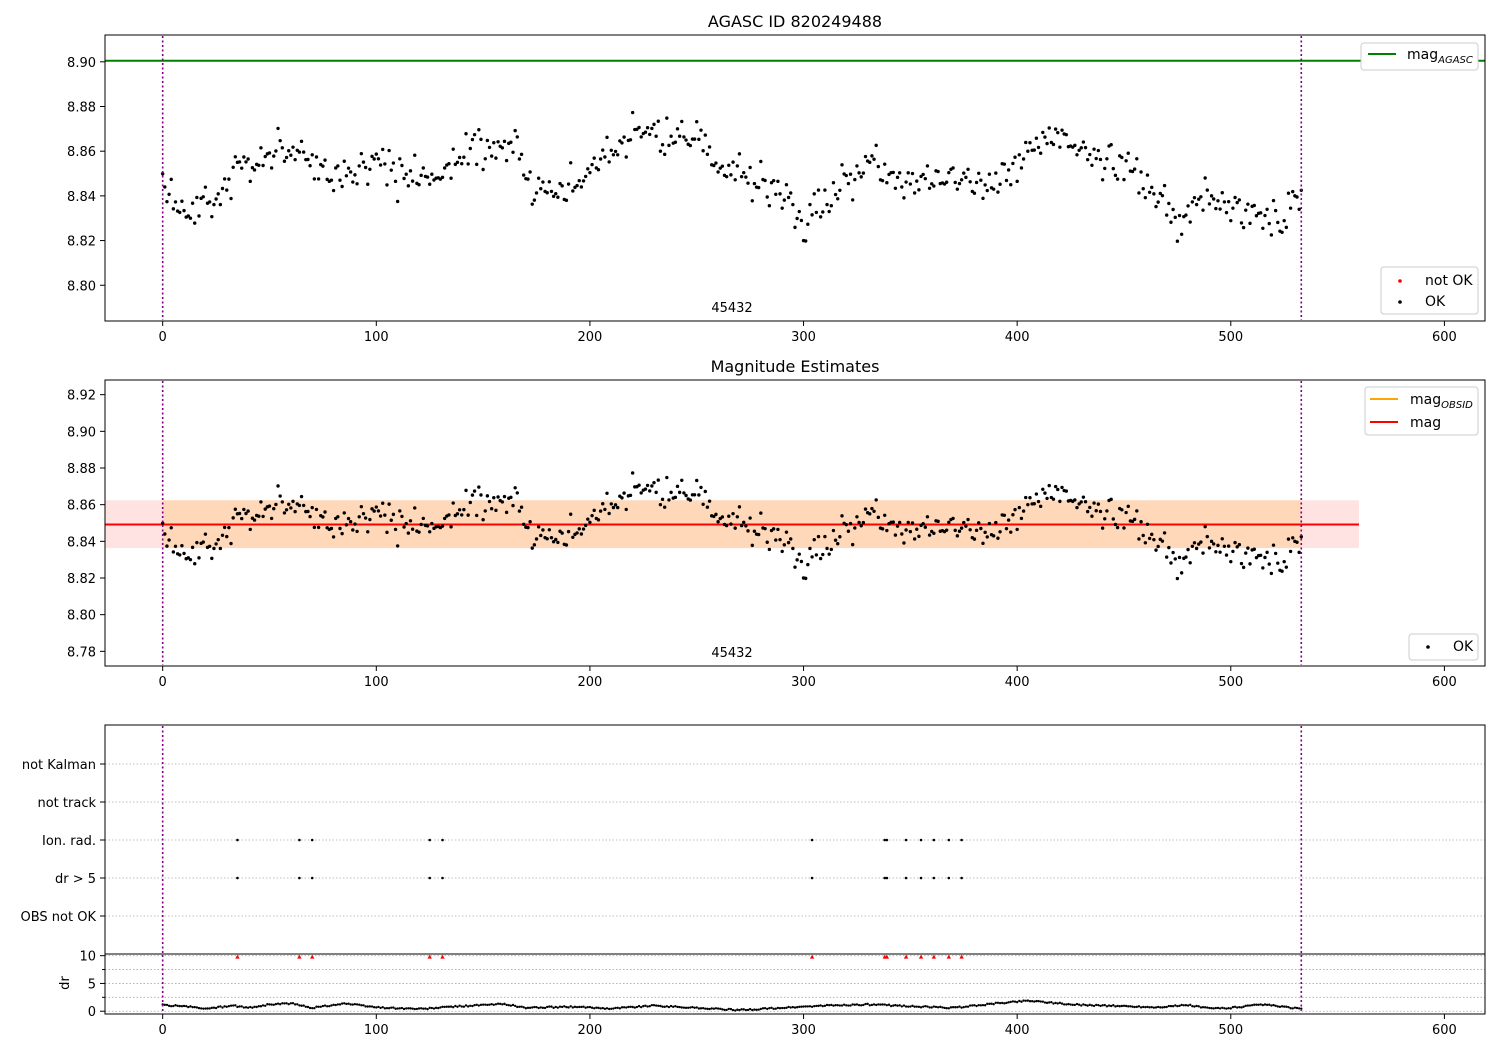 The width and height of the screenshot is (1500, 1050). Describe the element at coordinates (312, 840) in the screenshot. I see `flag-point` at that location.